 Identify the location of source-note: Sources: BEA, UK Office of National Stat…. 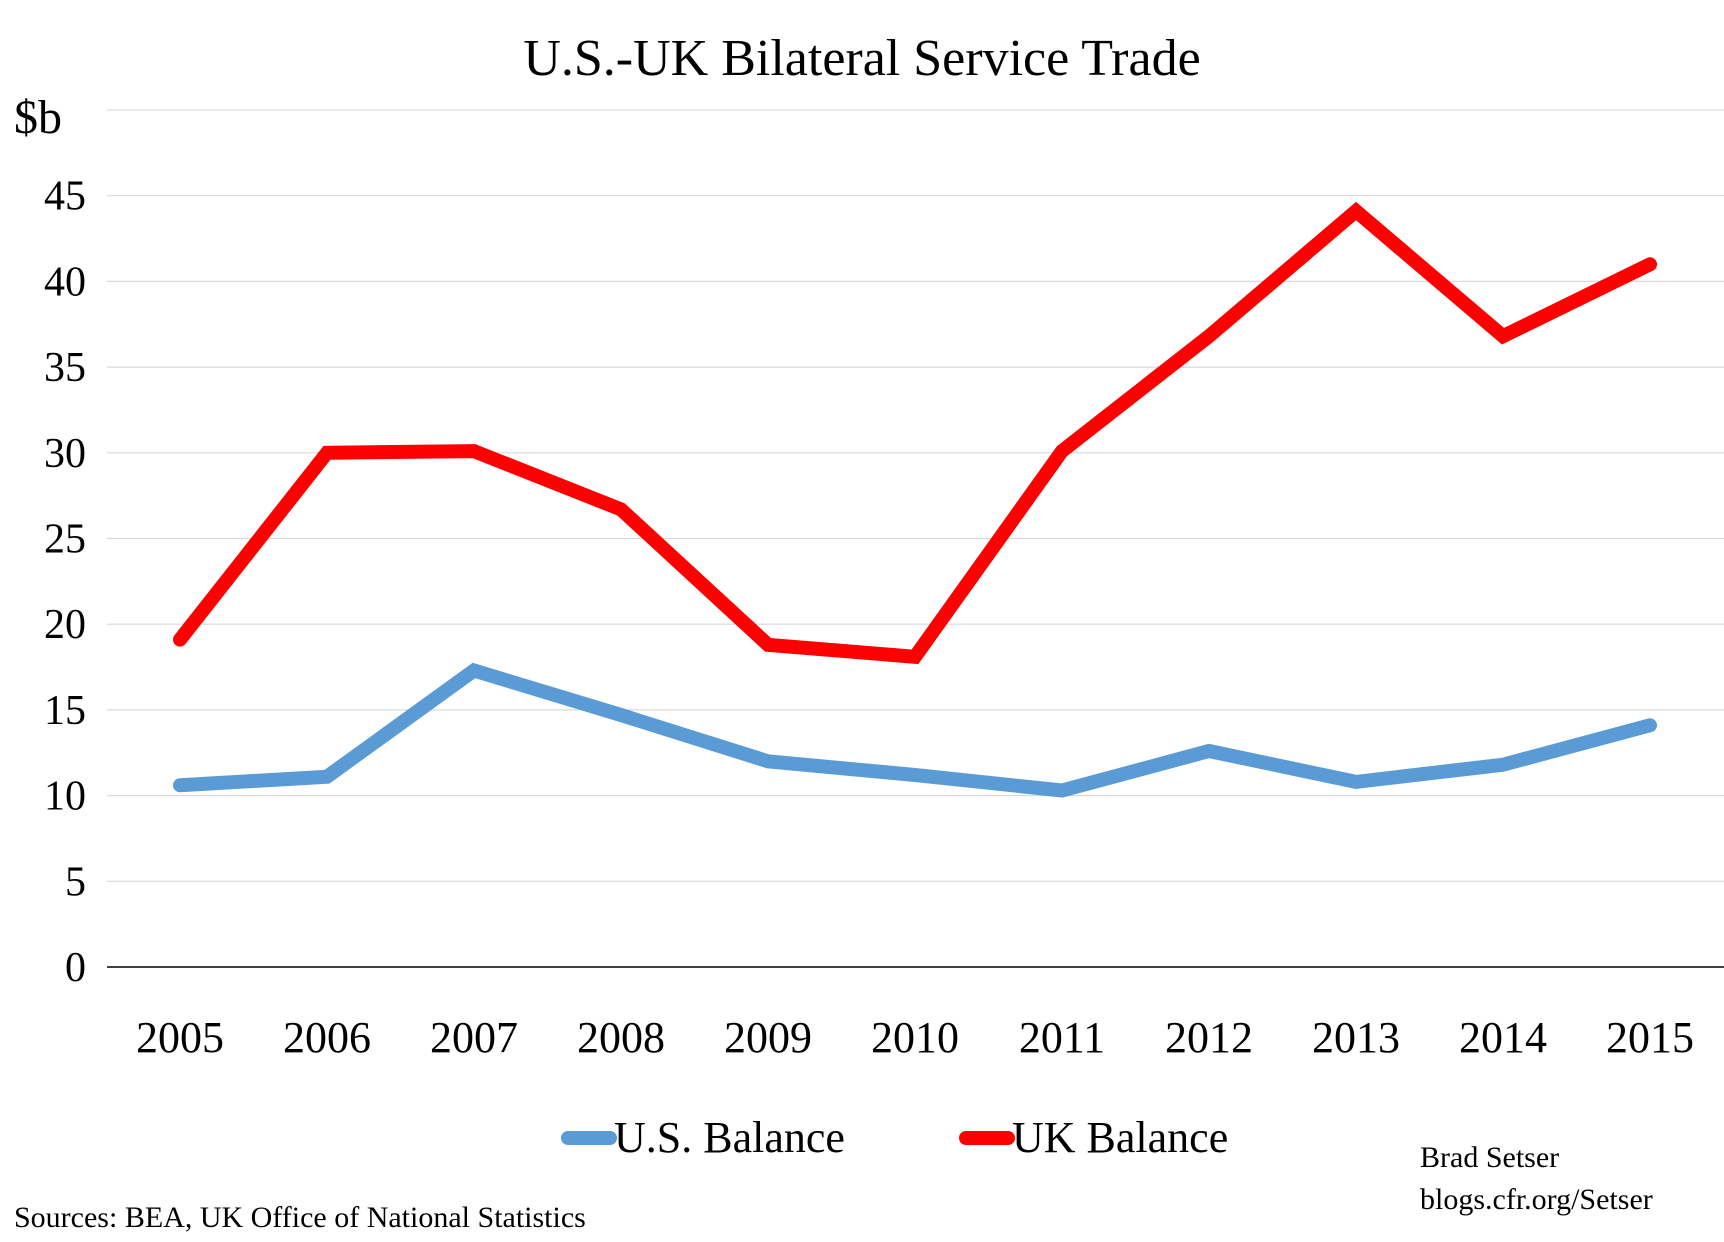
(300, 1217).